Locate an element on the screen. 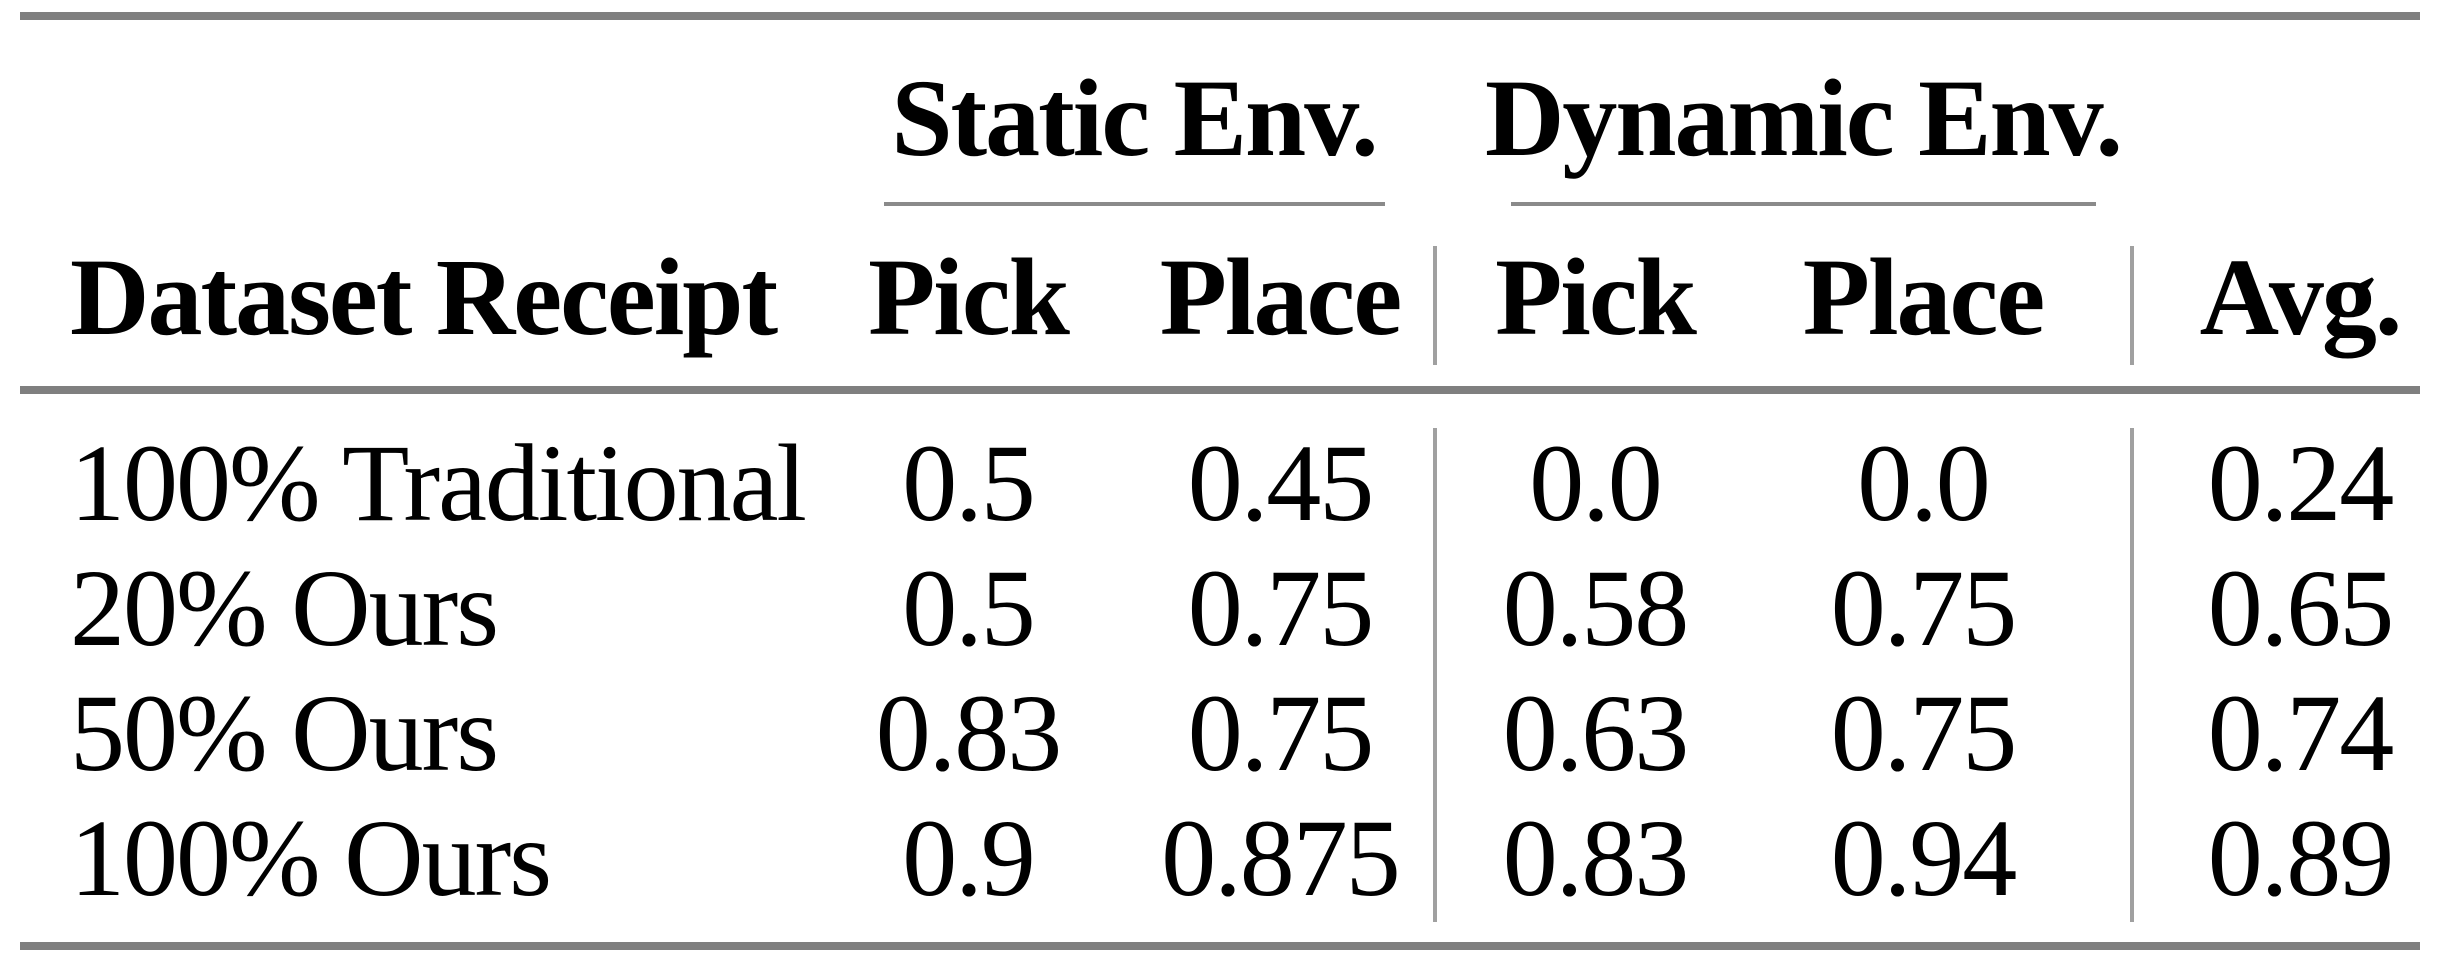 The image size is (2440, 966). column-header-static-pick: Pick is located at coordinates (969, 297).